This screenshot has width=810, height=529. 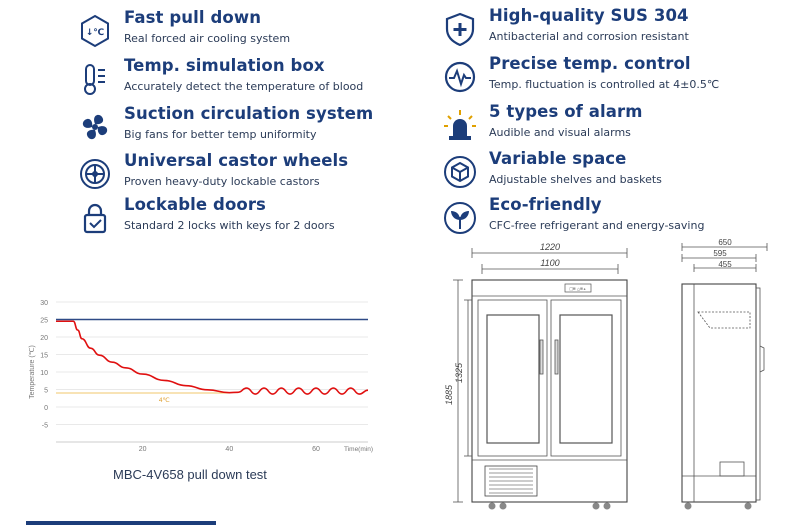 What do you see at coordinates (560, 132) in the screenshot?
I see `feature-description: Audible and visual alarms` at bounding box center [560, 132].